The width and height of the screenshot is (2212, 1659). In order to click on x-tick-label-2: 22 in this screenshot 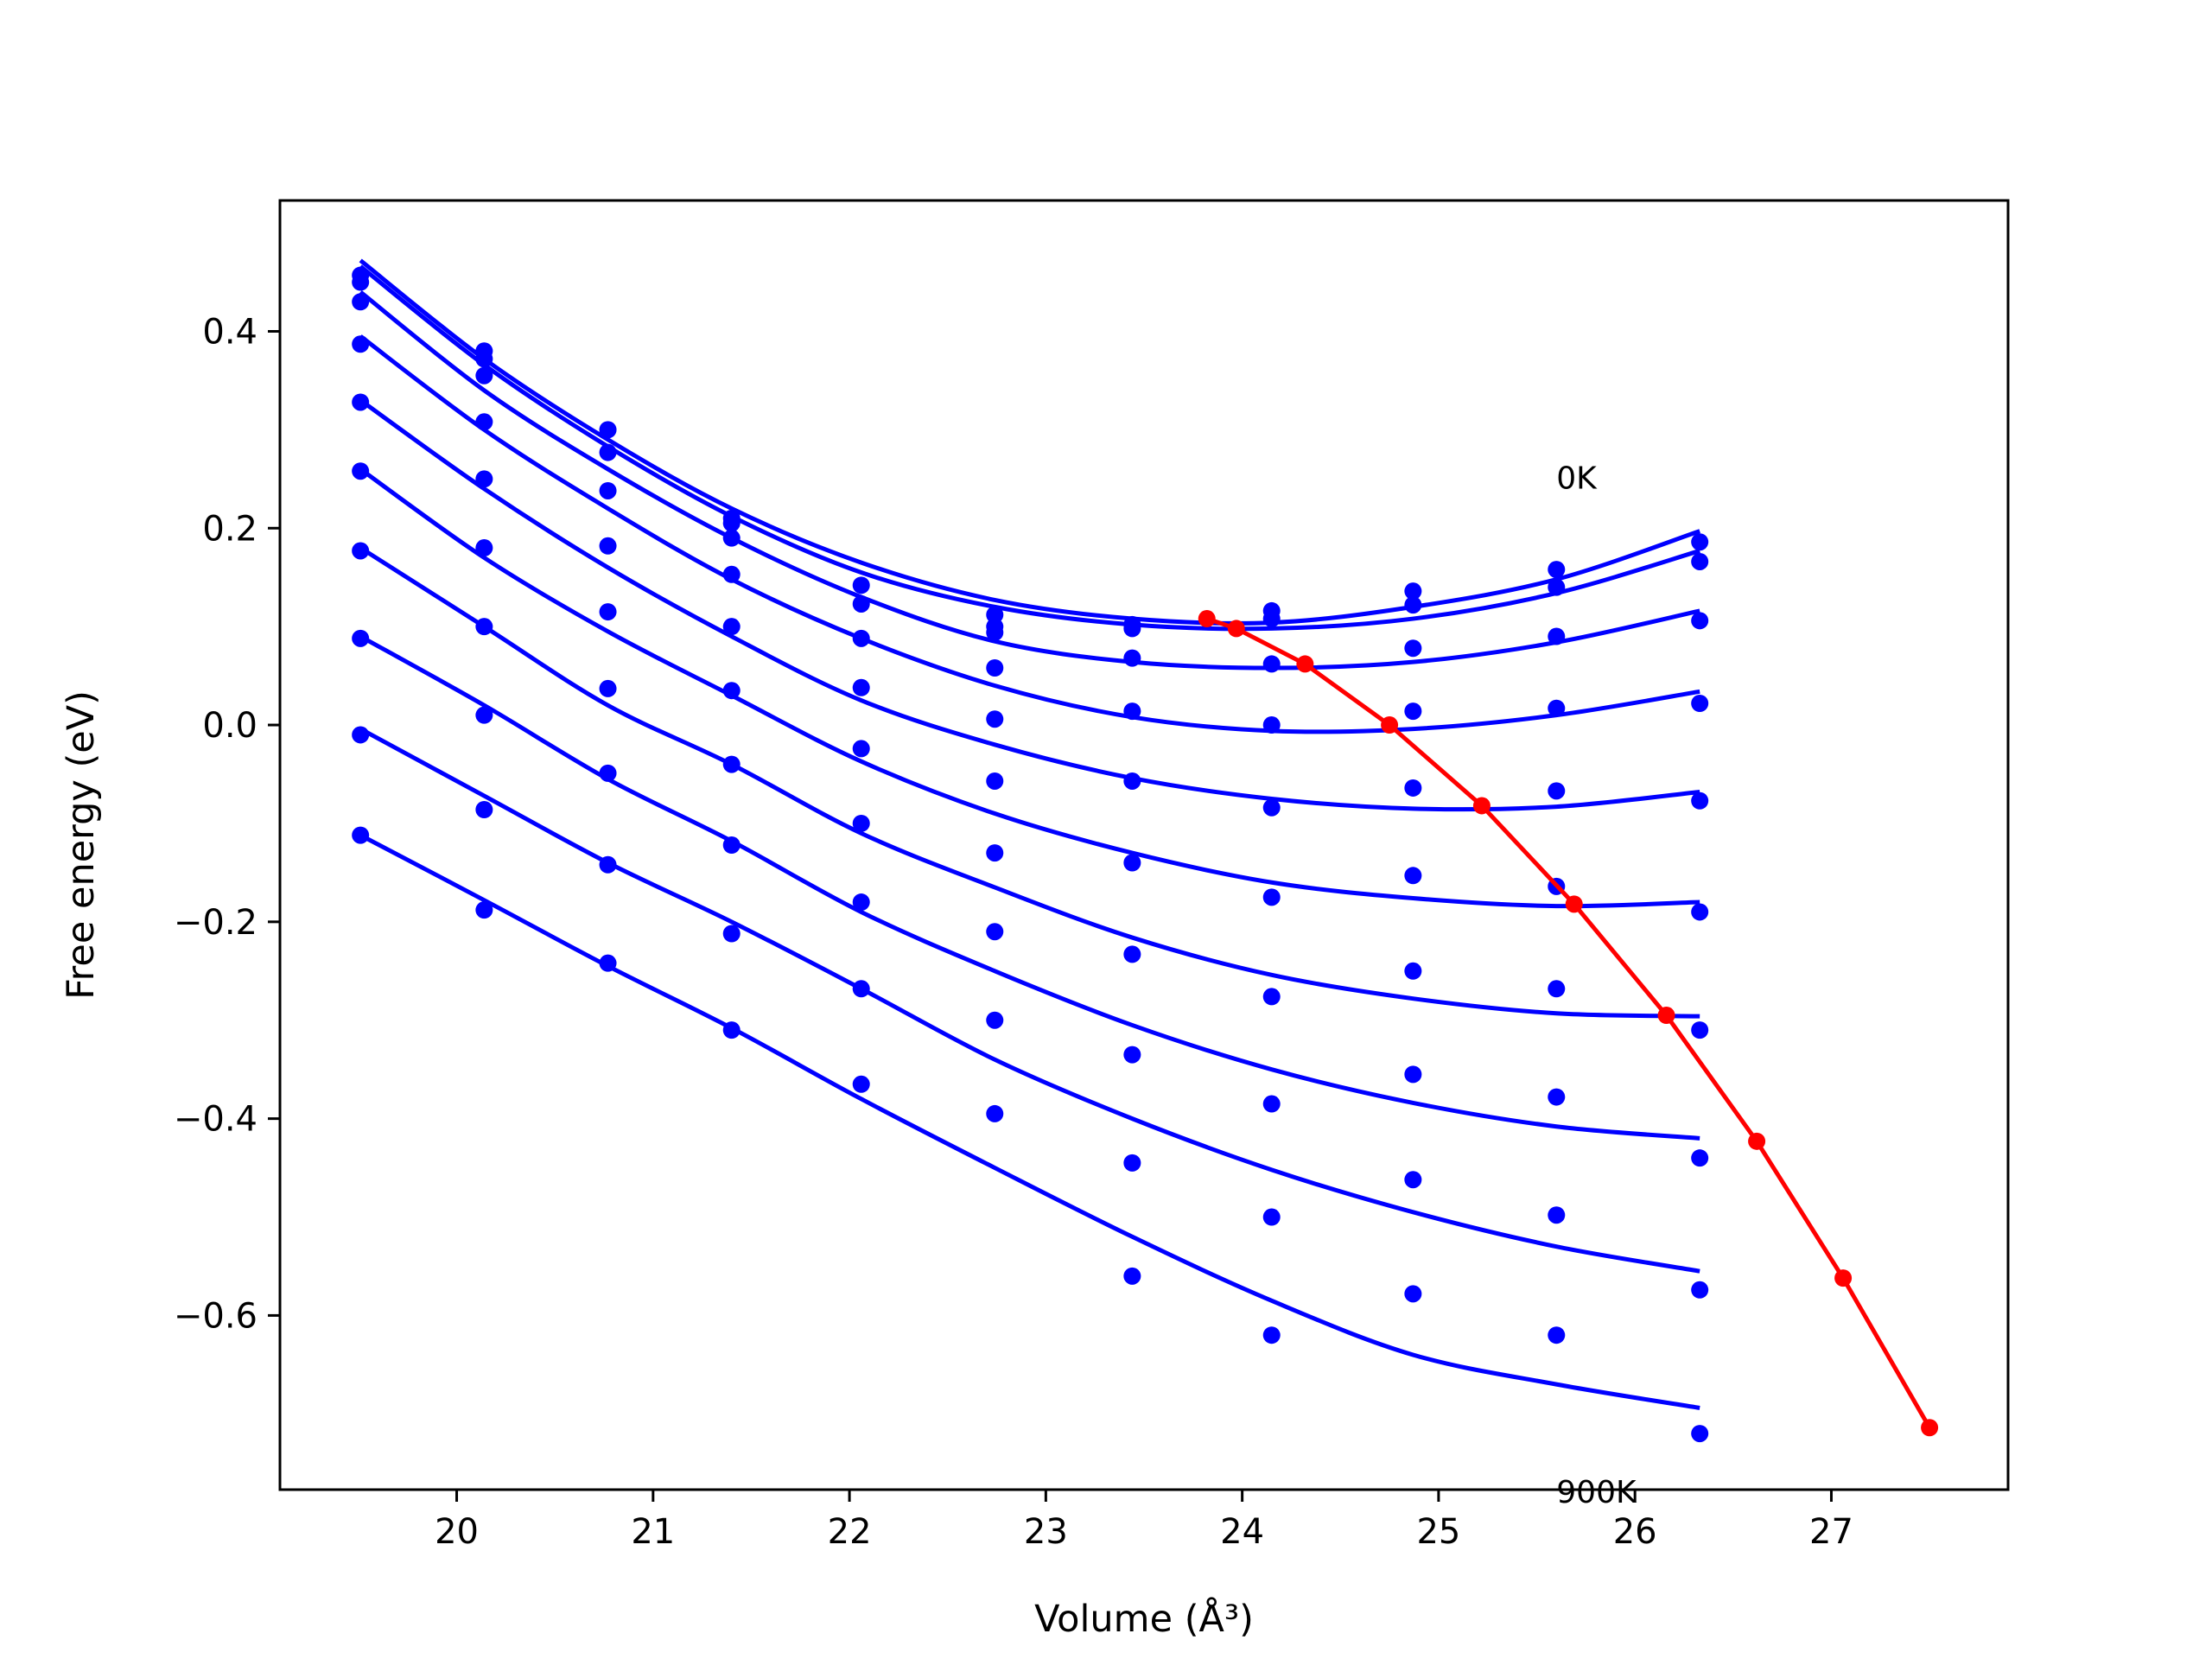, I will do `click(850, 1532)`.